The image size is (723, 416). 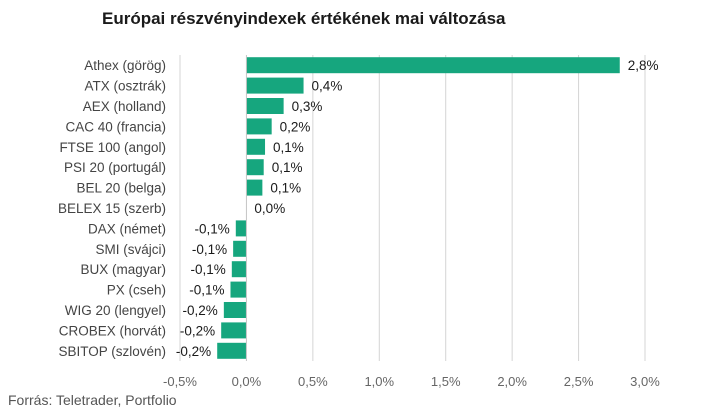 What do you see at coordinates (247, 381) in the screenshot?
I see `x-tick-label: 0,0%` at bounding box center [247, 381].